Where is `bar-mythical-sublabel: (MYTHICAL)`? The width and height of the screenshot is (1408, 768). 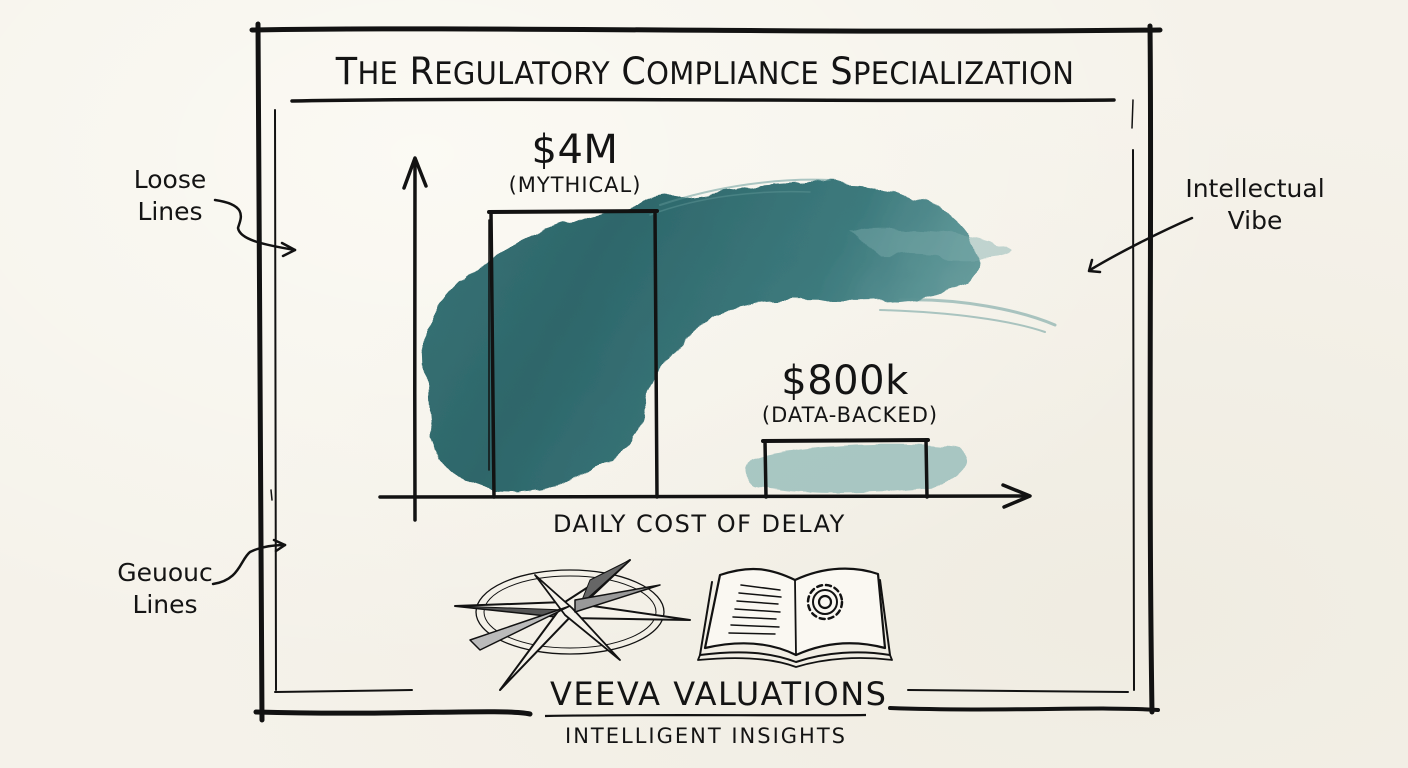
bar-mythical-sublabel: (MYTHICAL) is located at coordinates (575, 185).